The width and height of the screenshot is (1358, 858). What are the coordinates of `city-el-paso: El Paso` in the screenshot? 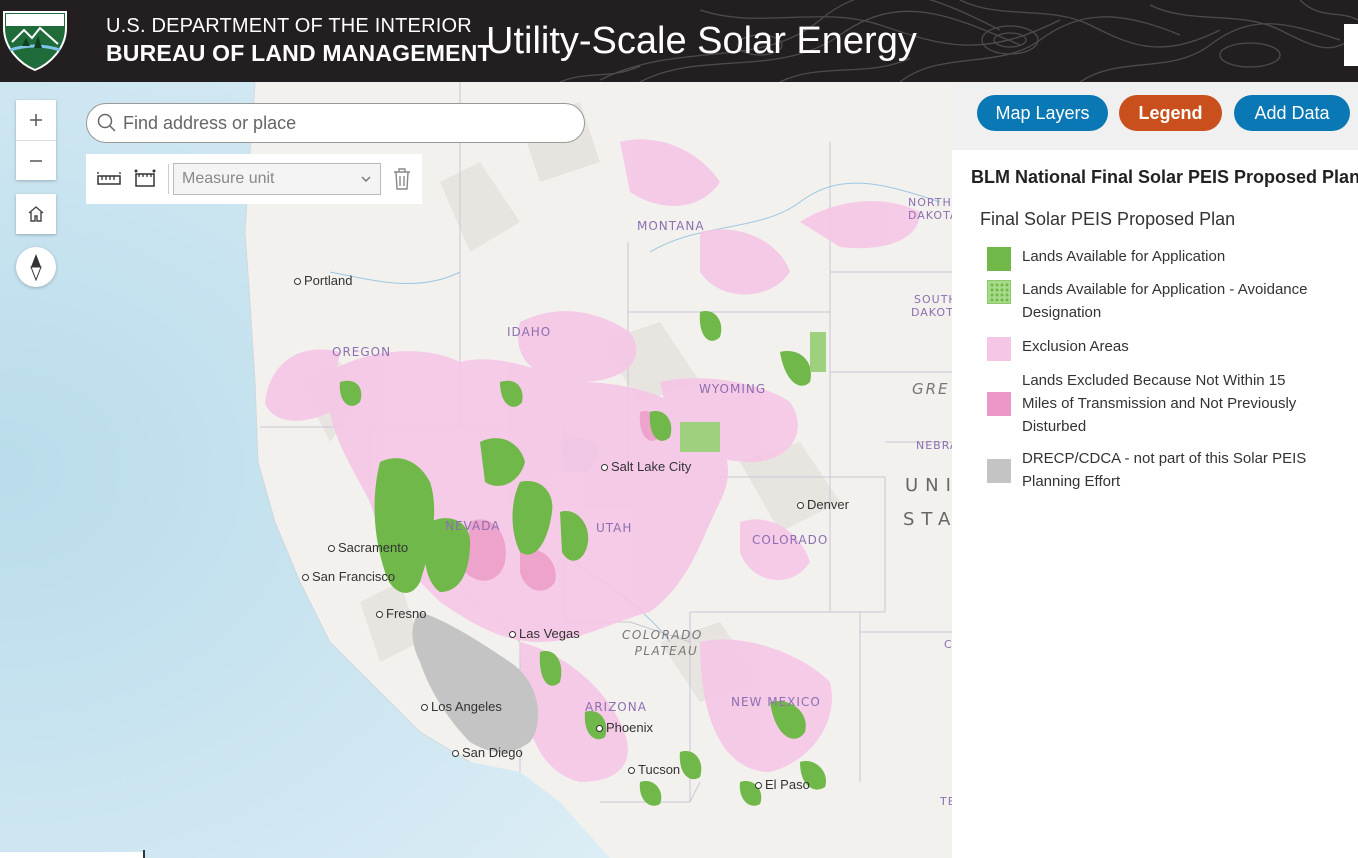 It's located at (782, 784).